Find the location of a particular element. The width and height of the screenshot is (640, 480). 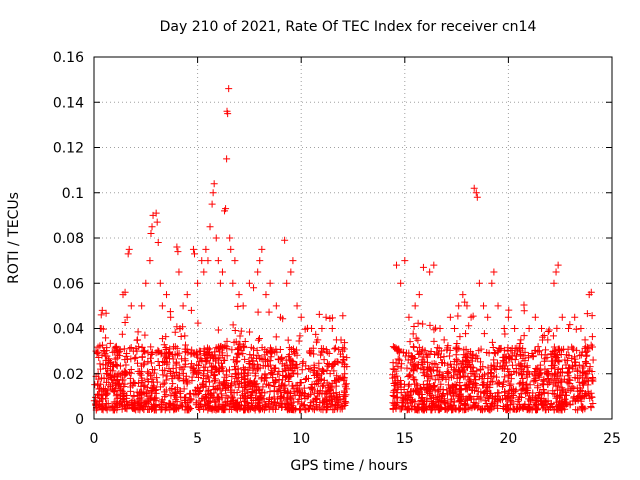

x-tick-label: 5 is located at coordinates (197, 439).